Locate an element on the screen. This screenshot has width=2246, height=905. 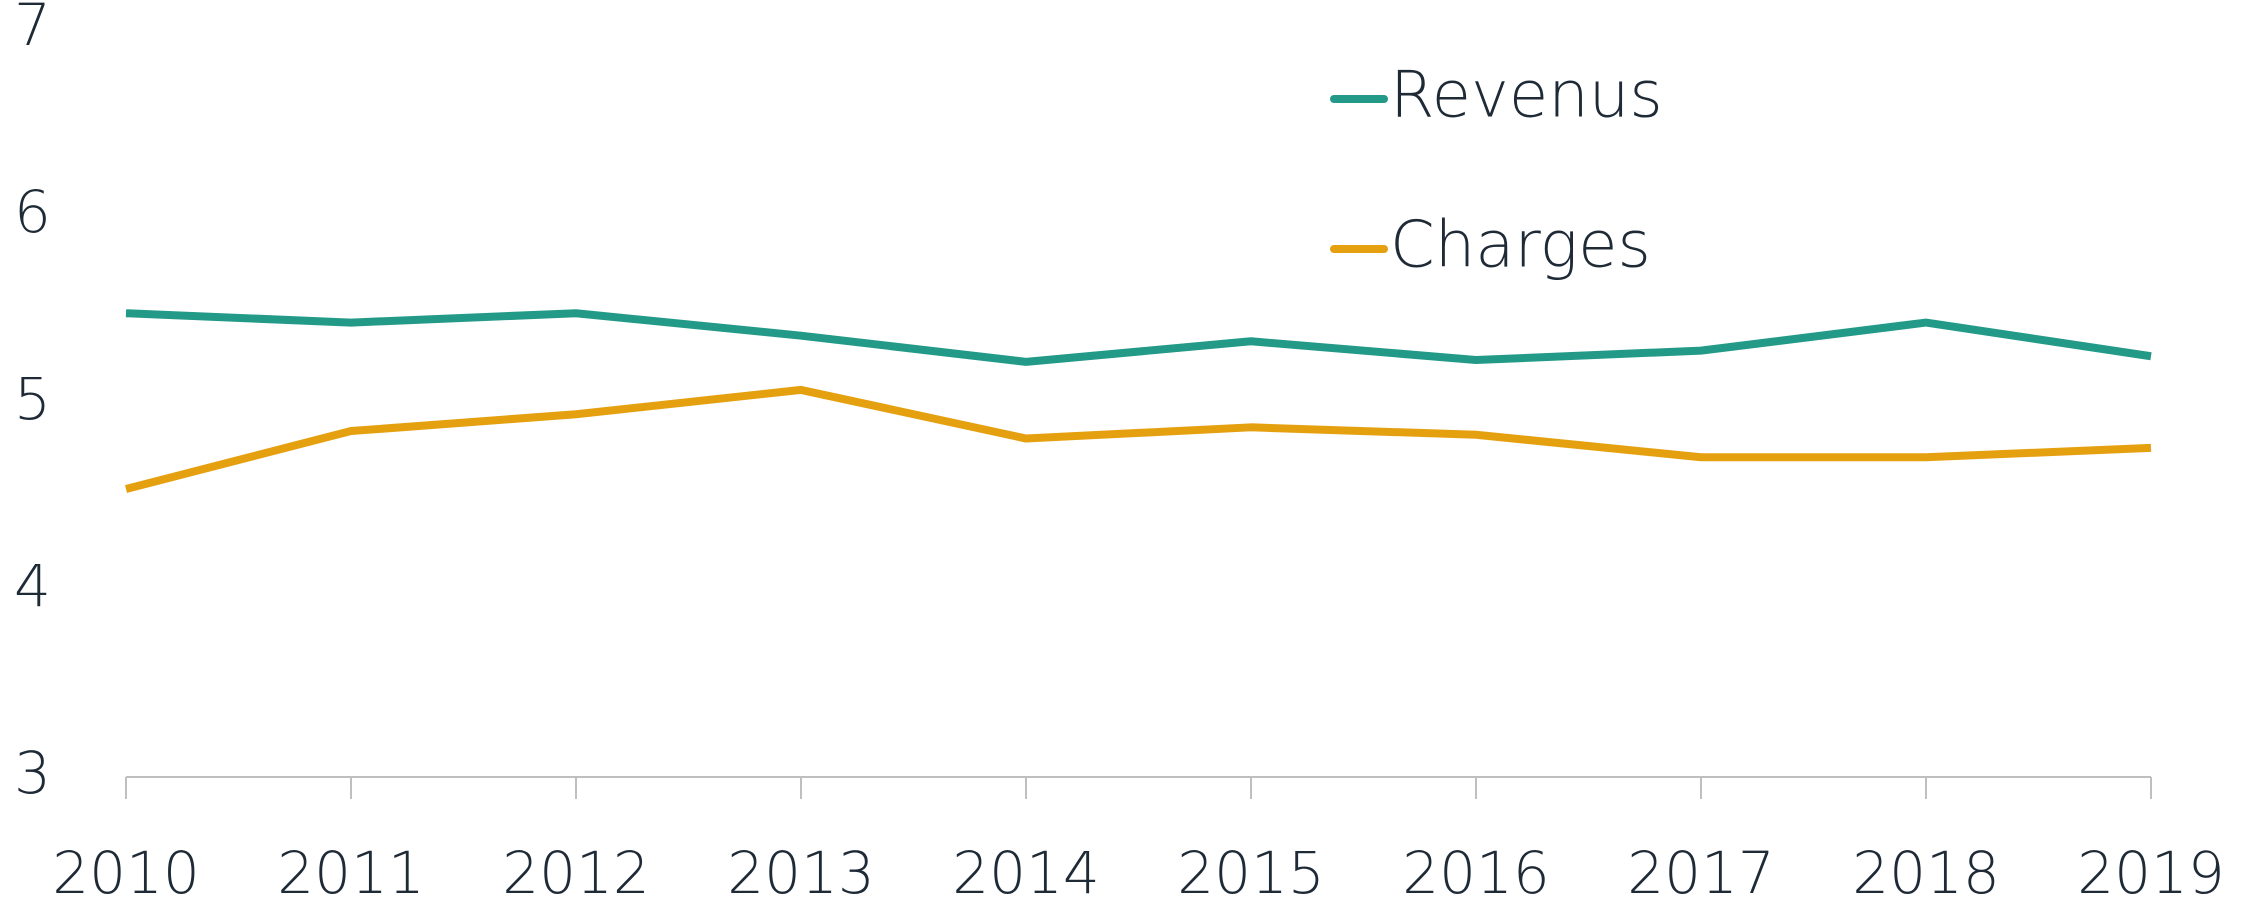
y-tick-label: 5 is located at coordinates (32, 399).